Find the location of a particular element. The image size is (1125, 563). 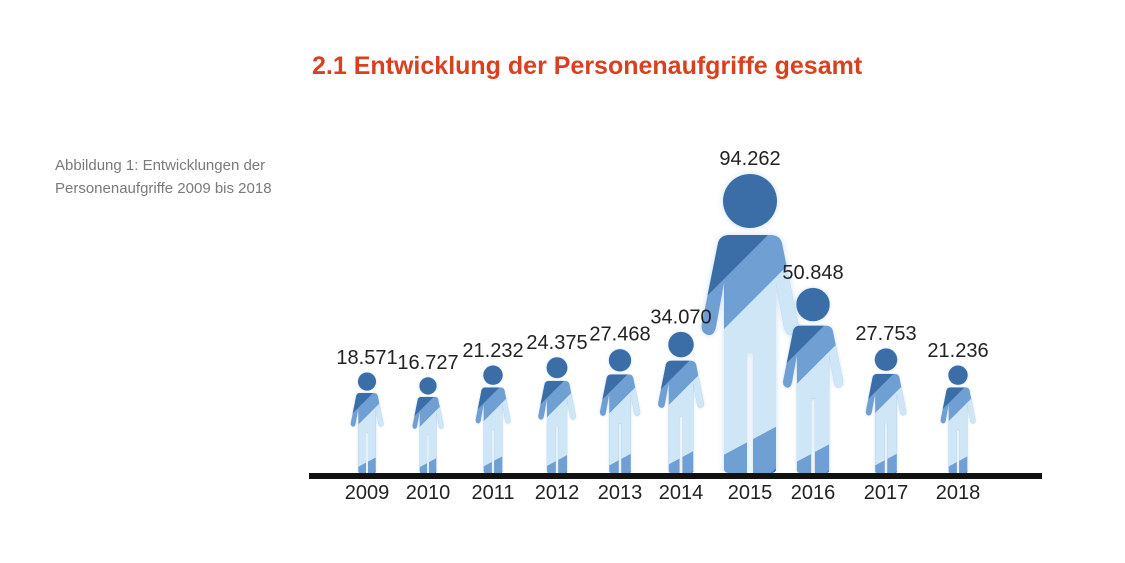

value-label: 24.375 is located at coordinates (556, 343).